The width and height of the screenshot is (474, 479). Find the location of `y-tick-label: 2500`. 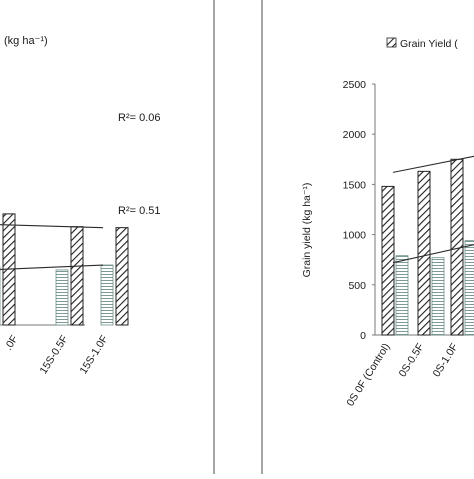

y-tick-label: 2500 is located at coordinates (355, 85).